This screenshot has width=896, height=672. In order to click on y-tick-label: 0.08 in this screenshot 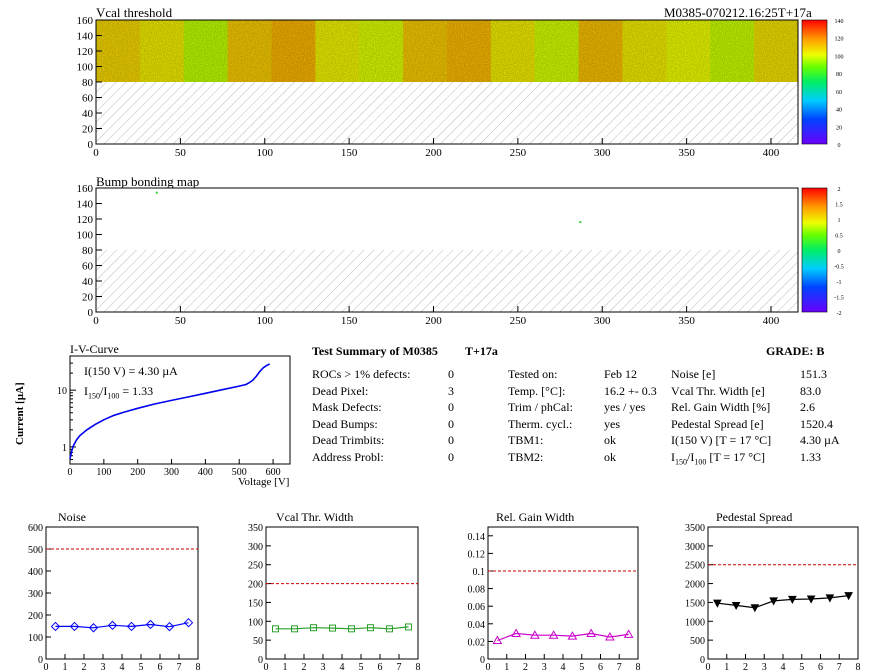, I will do `click(477, 590)`.